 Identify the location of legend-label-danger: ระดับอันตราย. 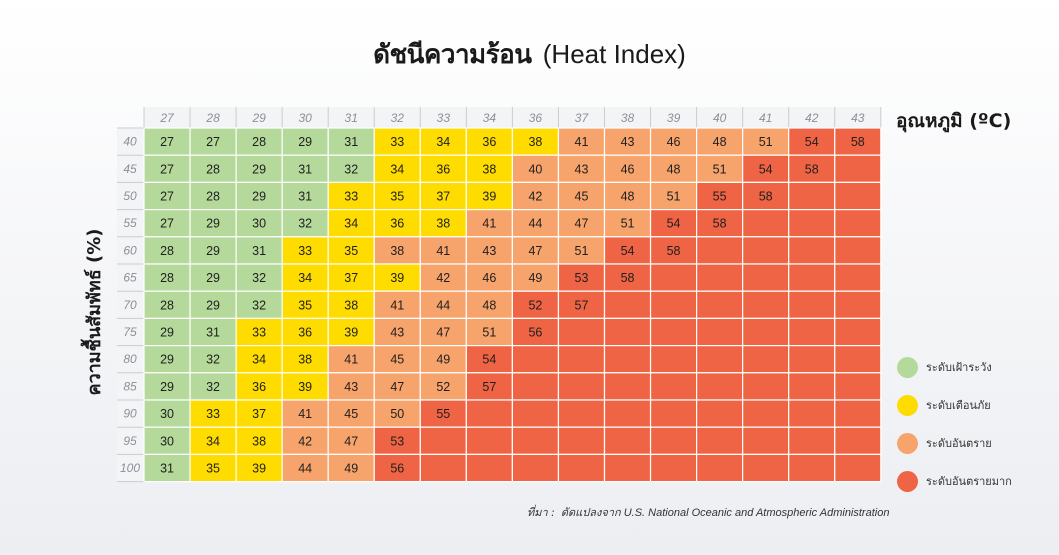
(959, 443).